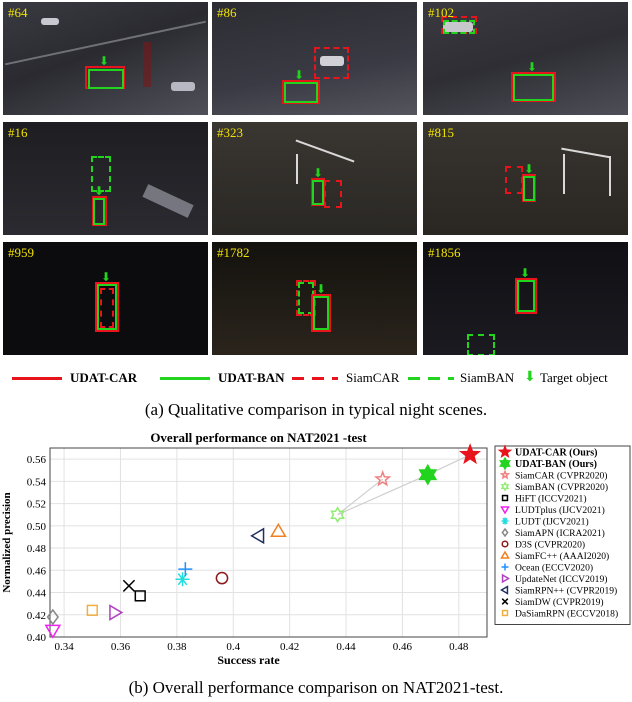 This screenshot has width=632, height=702. I want to click on udat-ban-legend-label: UDAT-BAN, so click(251, 377).